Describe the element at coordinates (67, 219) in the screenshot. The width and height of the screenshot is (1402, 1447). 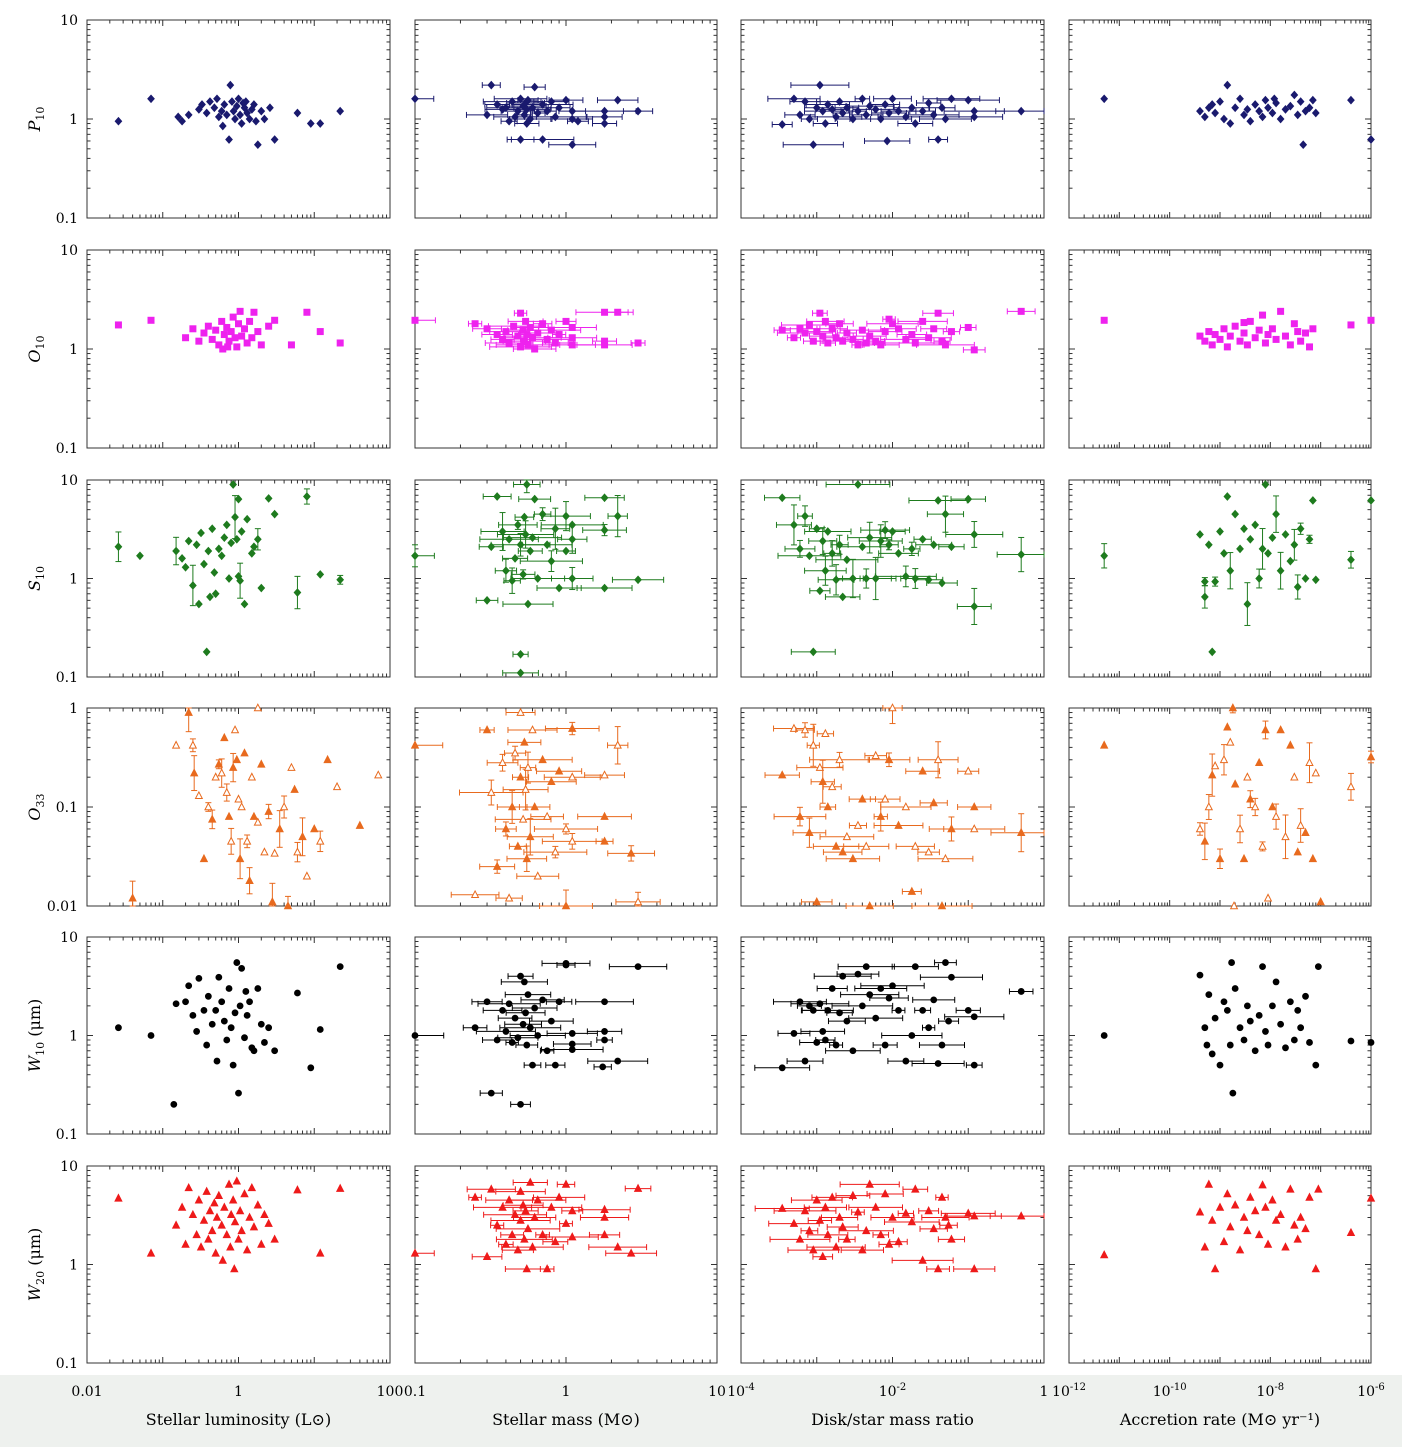
I see `y-tick-label: 0.1` at that location.